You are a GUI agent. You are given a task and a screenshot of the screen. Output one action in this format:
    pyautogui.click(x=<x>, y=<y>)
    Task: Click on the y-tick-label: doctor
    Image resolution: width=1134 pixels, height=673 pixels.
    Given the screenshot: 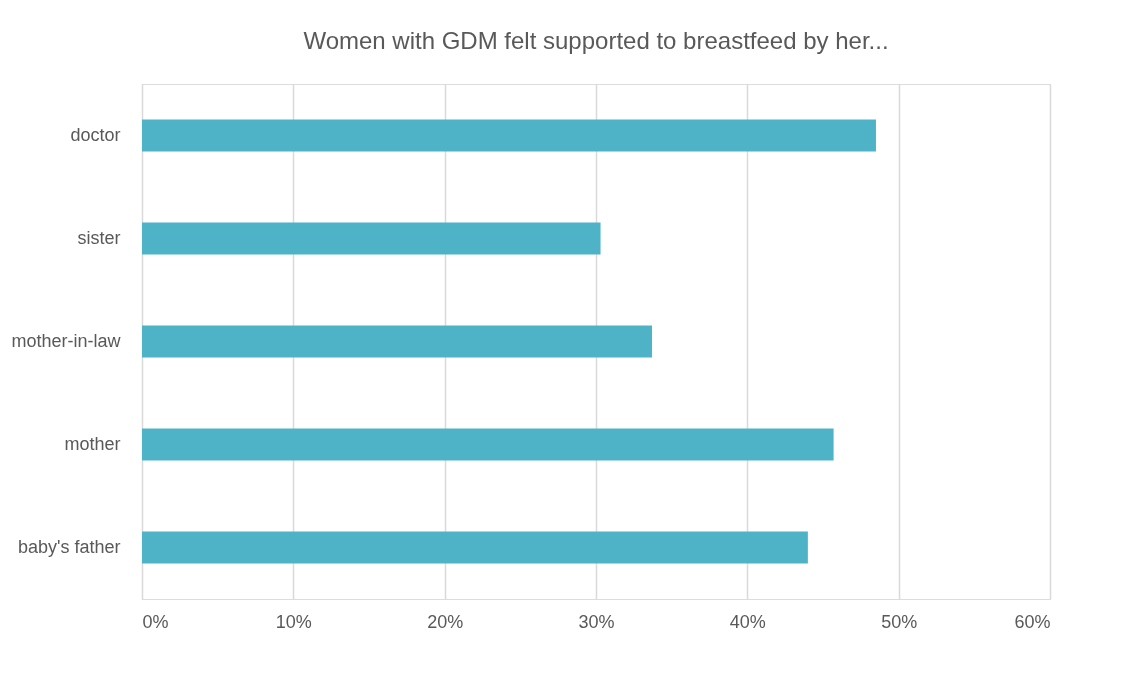 What is the action you would take?
    pyautogui.click(x=95, y=134)
    